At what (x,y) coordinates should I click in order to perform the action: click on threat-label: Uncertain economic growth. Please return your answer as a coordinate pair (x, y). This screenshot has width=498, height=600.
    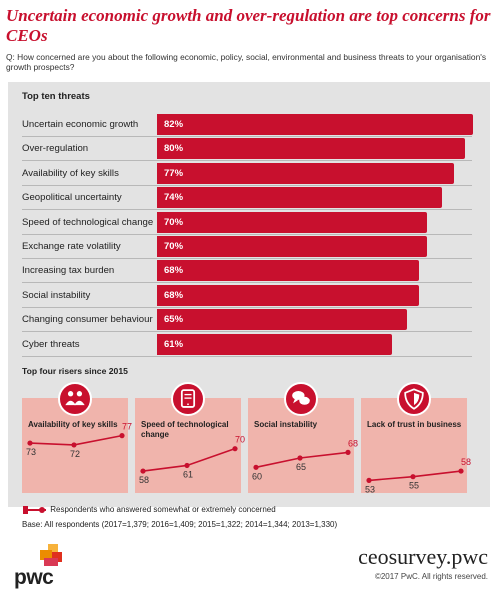
    Looking at the image, I should click on (80, 124).